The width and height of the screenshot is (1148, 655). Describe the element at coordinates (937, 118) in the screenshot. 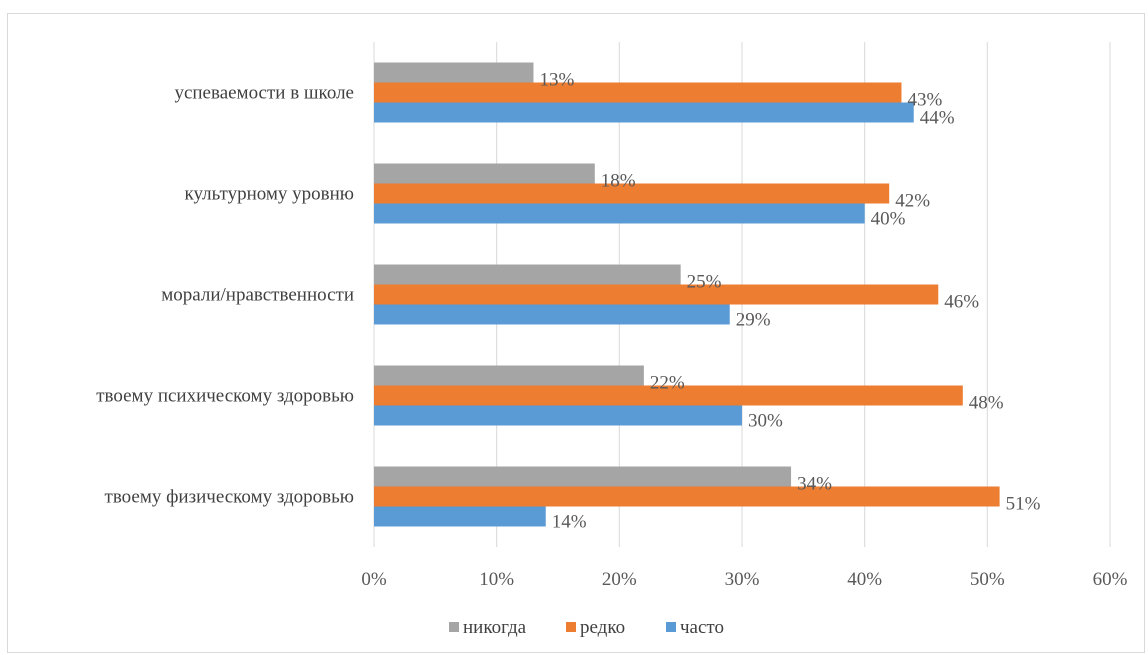

I see `data-label: 44%` at that location.